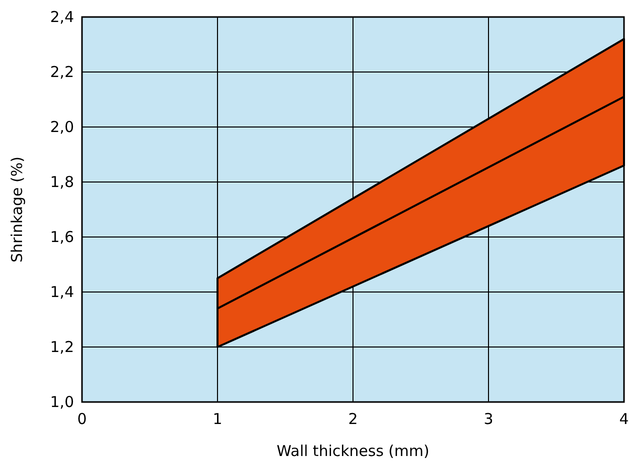 The image size is (629, 466). Describe the element at coordinates (353, 419) in the screenshot. I see `x-tick-label: 2` at that location.